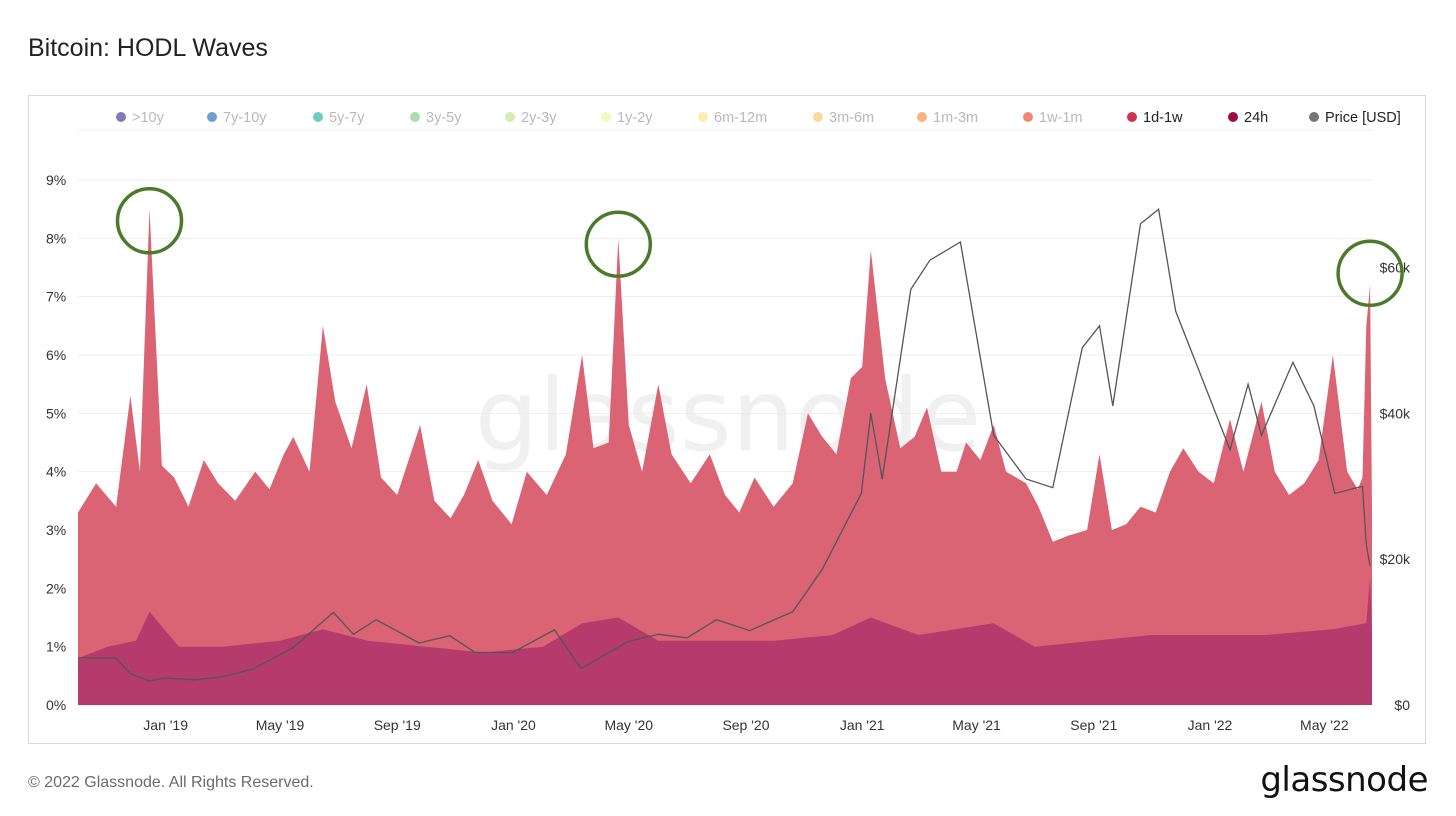 Image resolution: width=1456 pixels, height=816 pixels. Describe the element at coordinates (56, 588) in the screenshot. I see `y-left-tick: 2%` at that location.